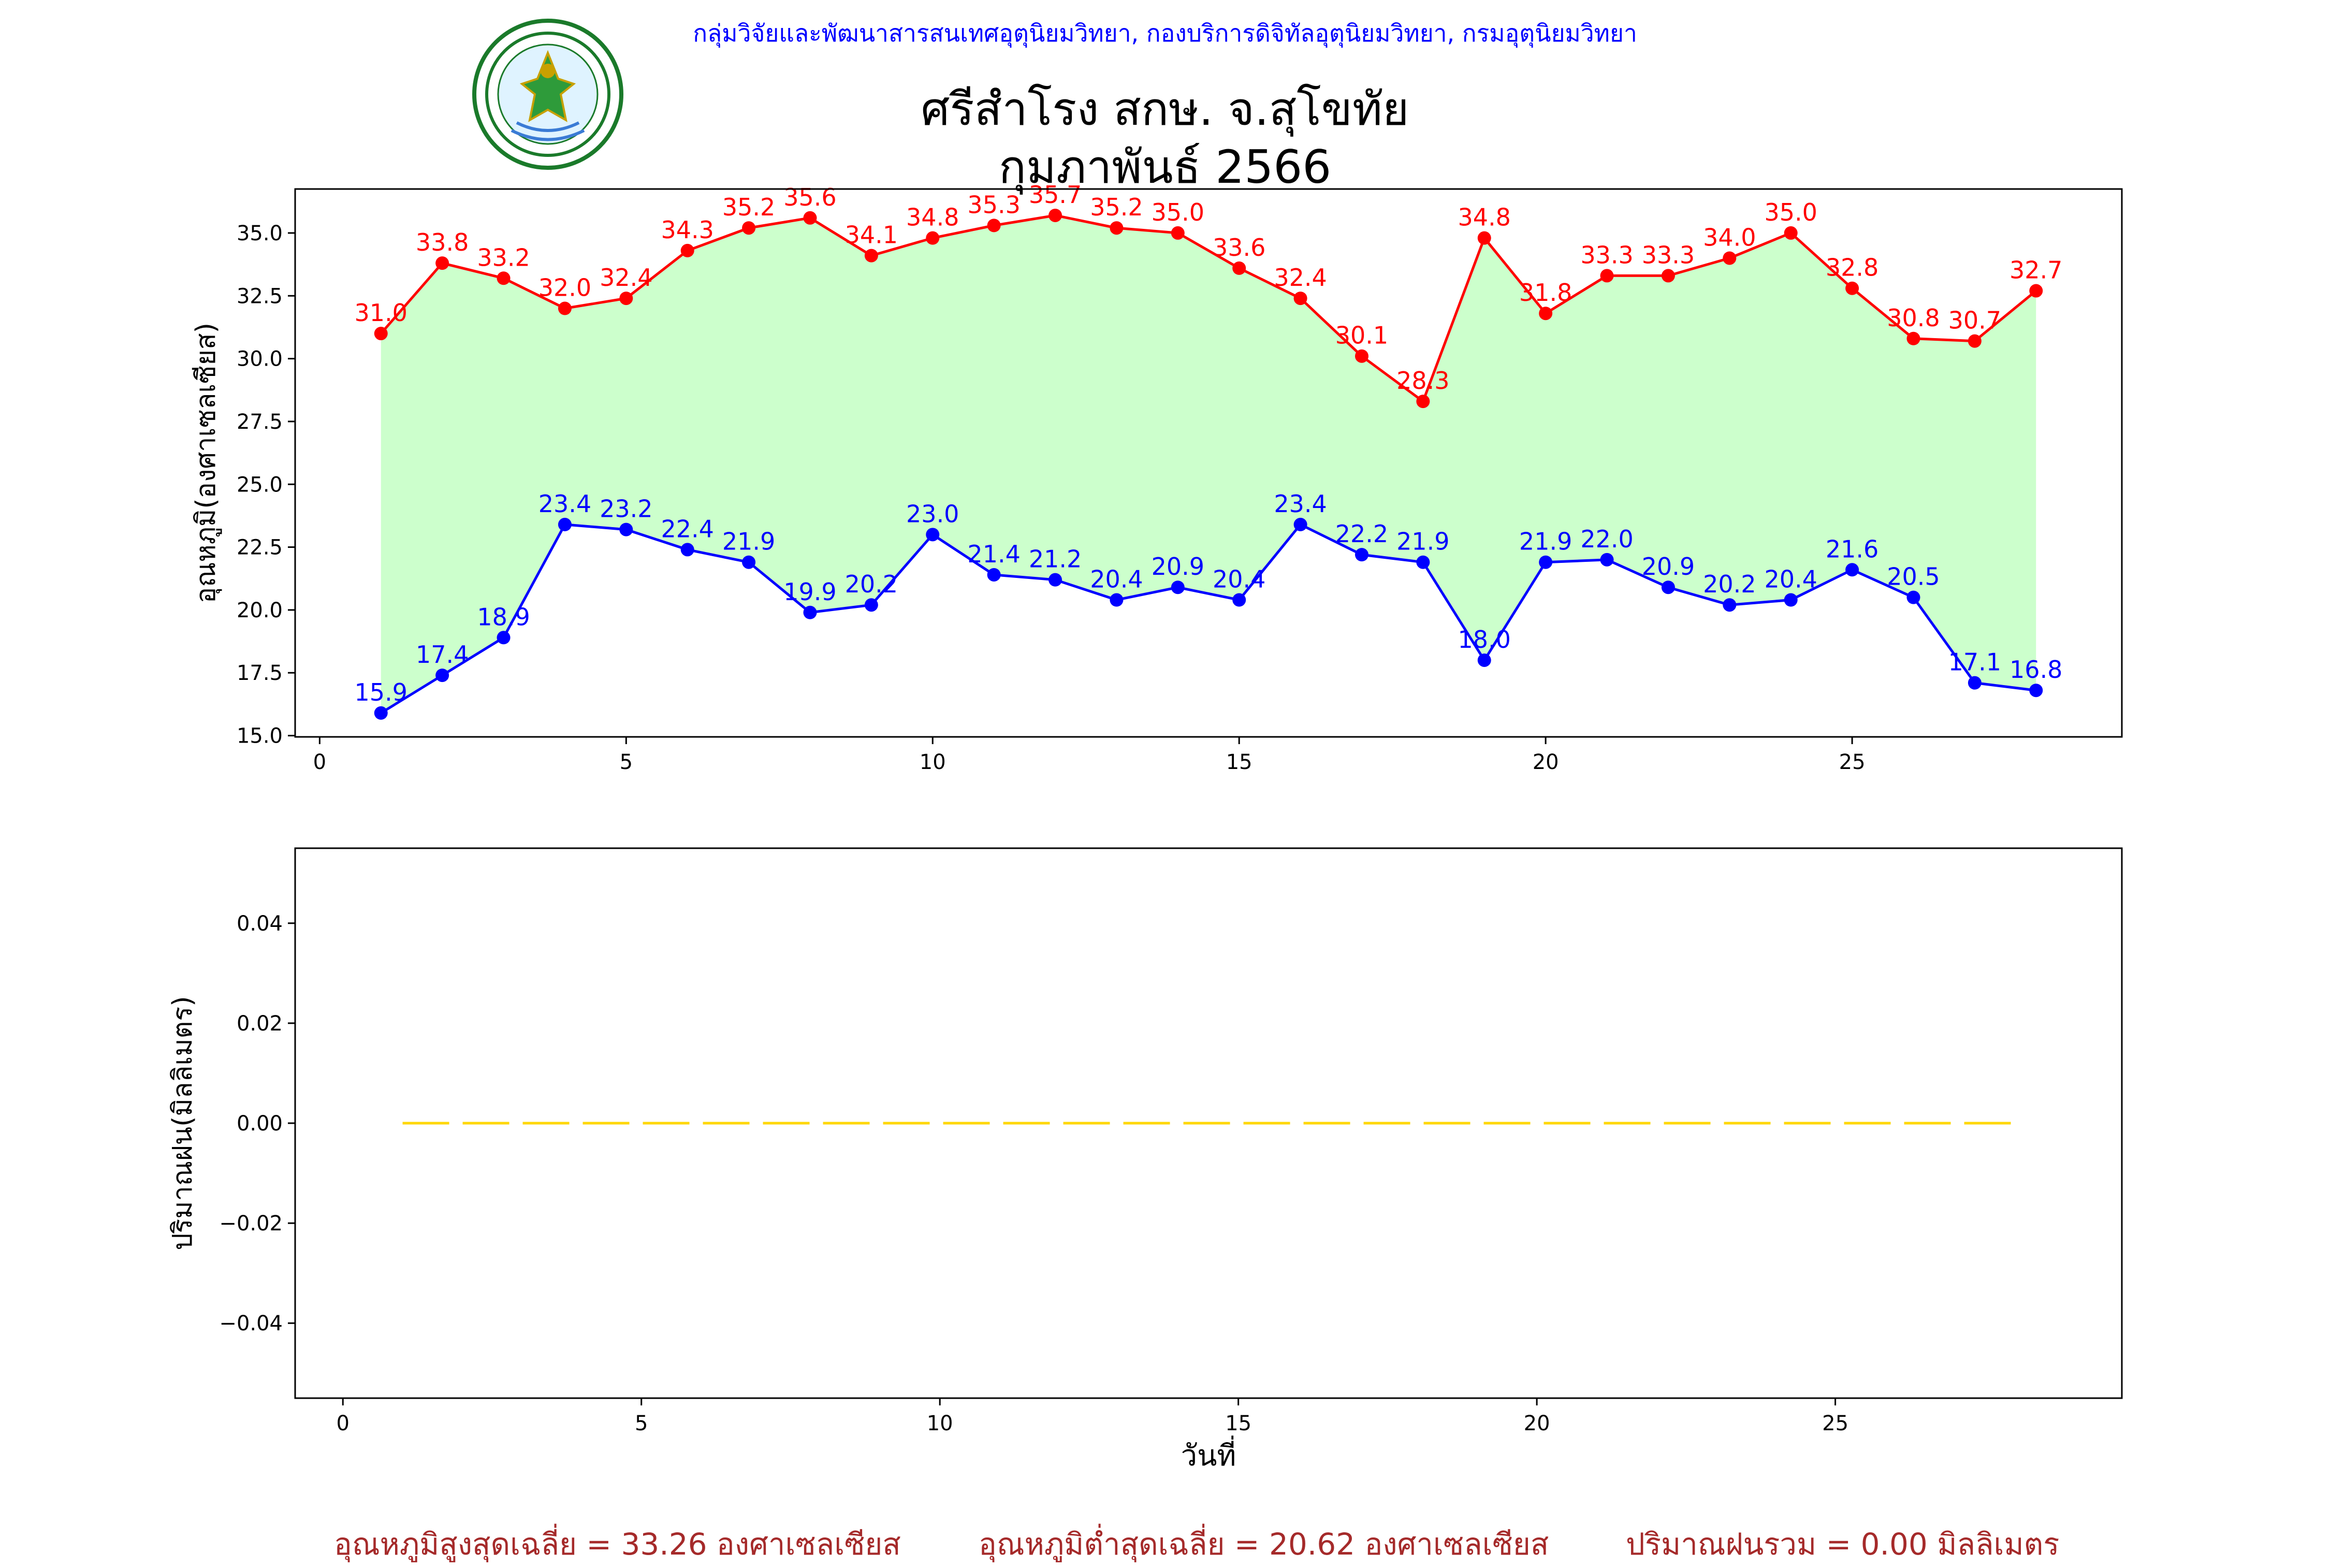 The height and width of the screenshot is (1568, 2330). I want to click on max-temp-value-label: 35.6, so click(809, 197).